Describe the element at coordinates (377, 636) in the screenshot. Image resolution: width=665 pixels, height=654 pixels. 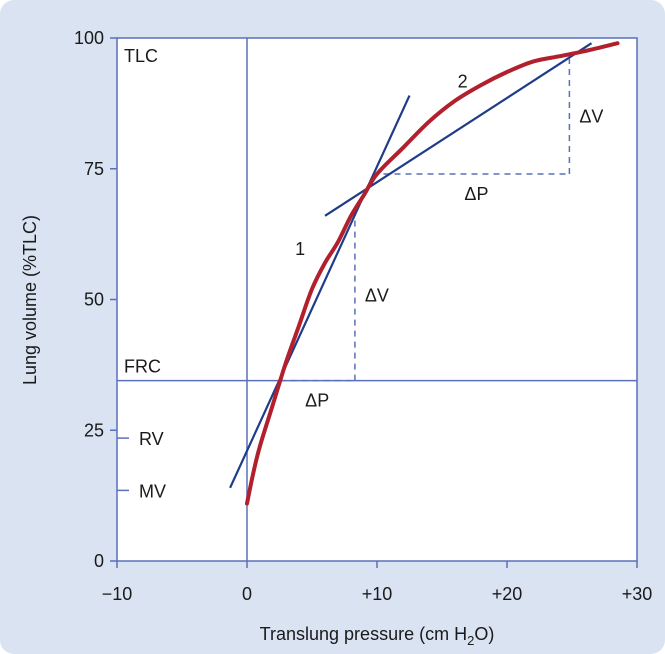
I see `x-axis-title: Translung pressure (cm H2O)` at that location.